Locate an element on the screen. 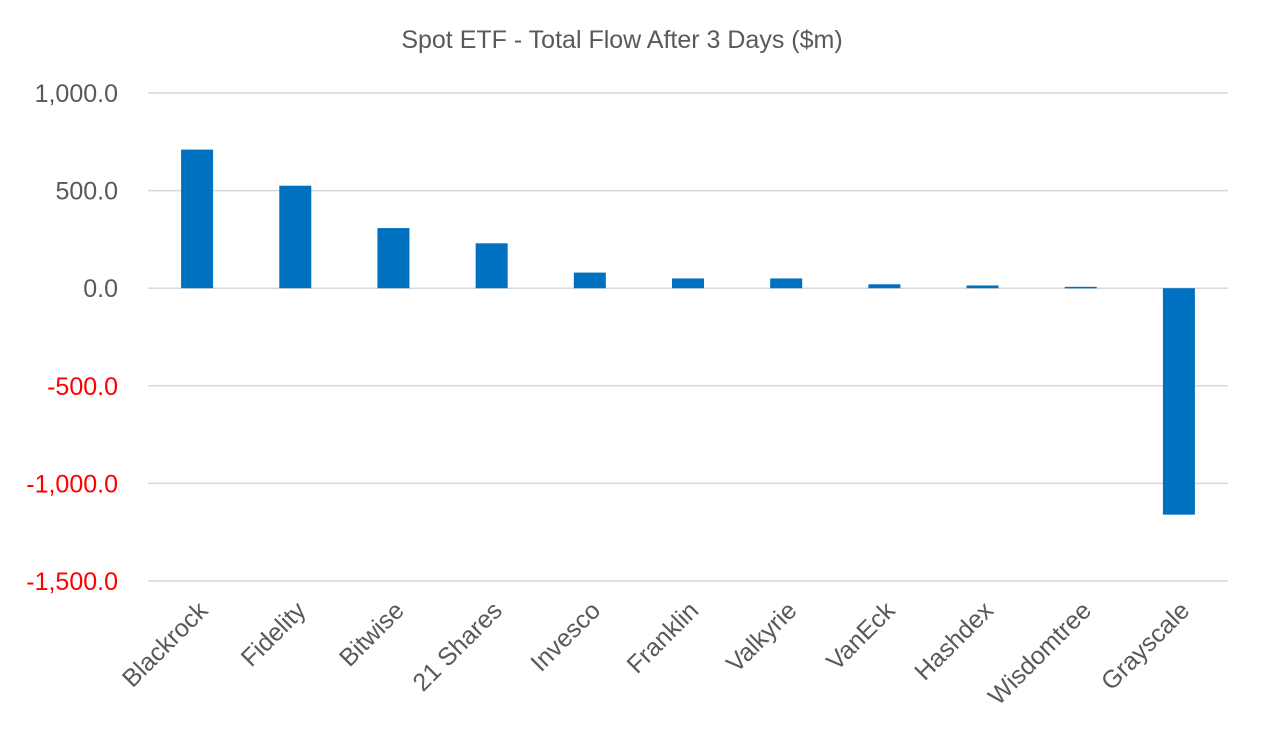 The width and height of the screenshot is (1284, 740). x-category-label: Invesco is located at coordinates (565, 636).